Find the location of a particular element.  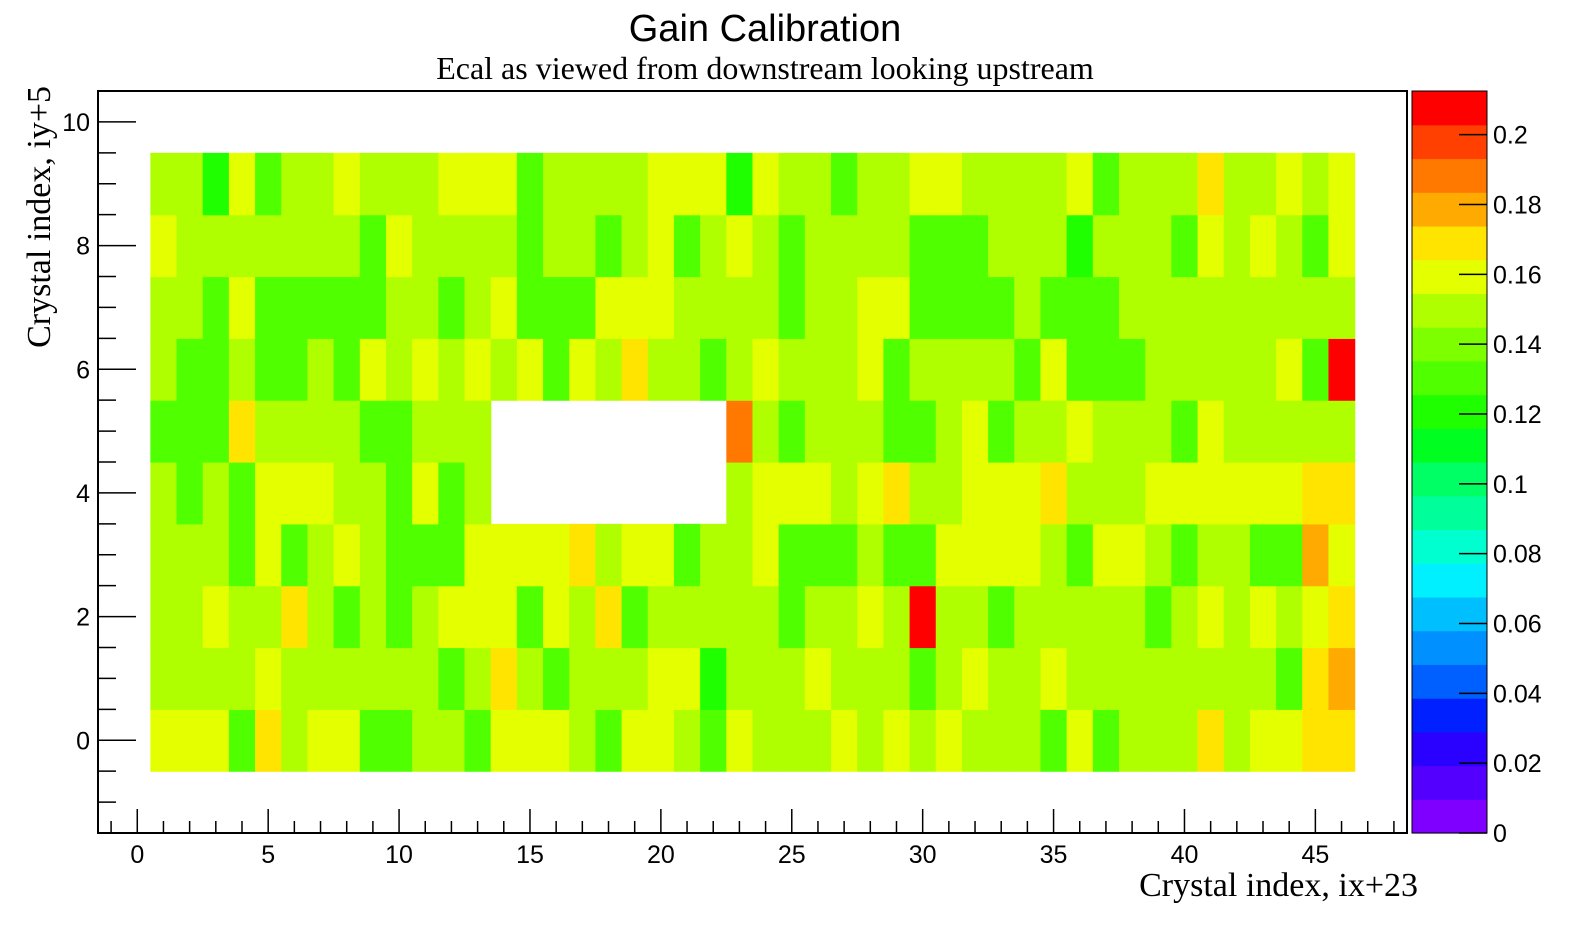

x-tick-label: 20 is located at coordinates (661, 855).